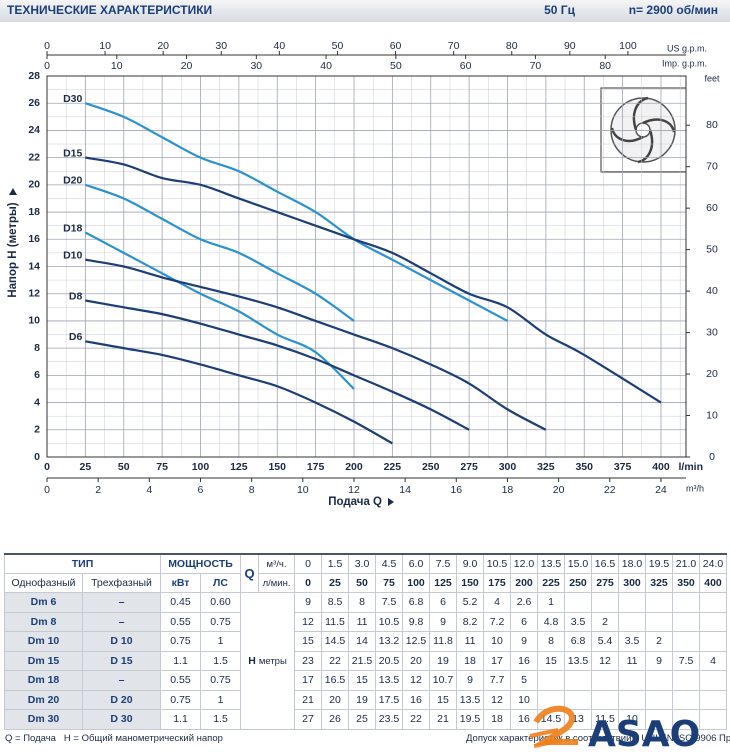 The height and width of the screenshot is (752, 730). Describe the element at coordinates (43, 621) in the screenshot. I see `model-cell: Dm 8` at that location.